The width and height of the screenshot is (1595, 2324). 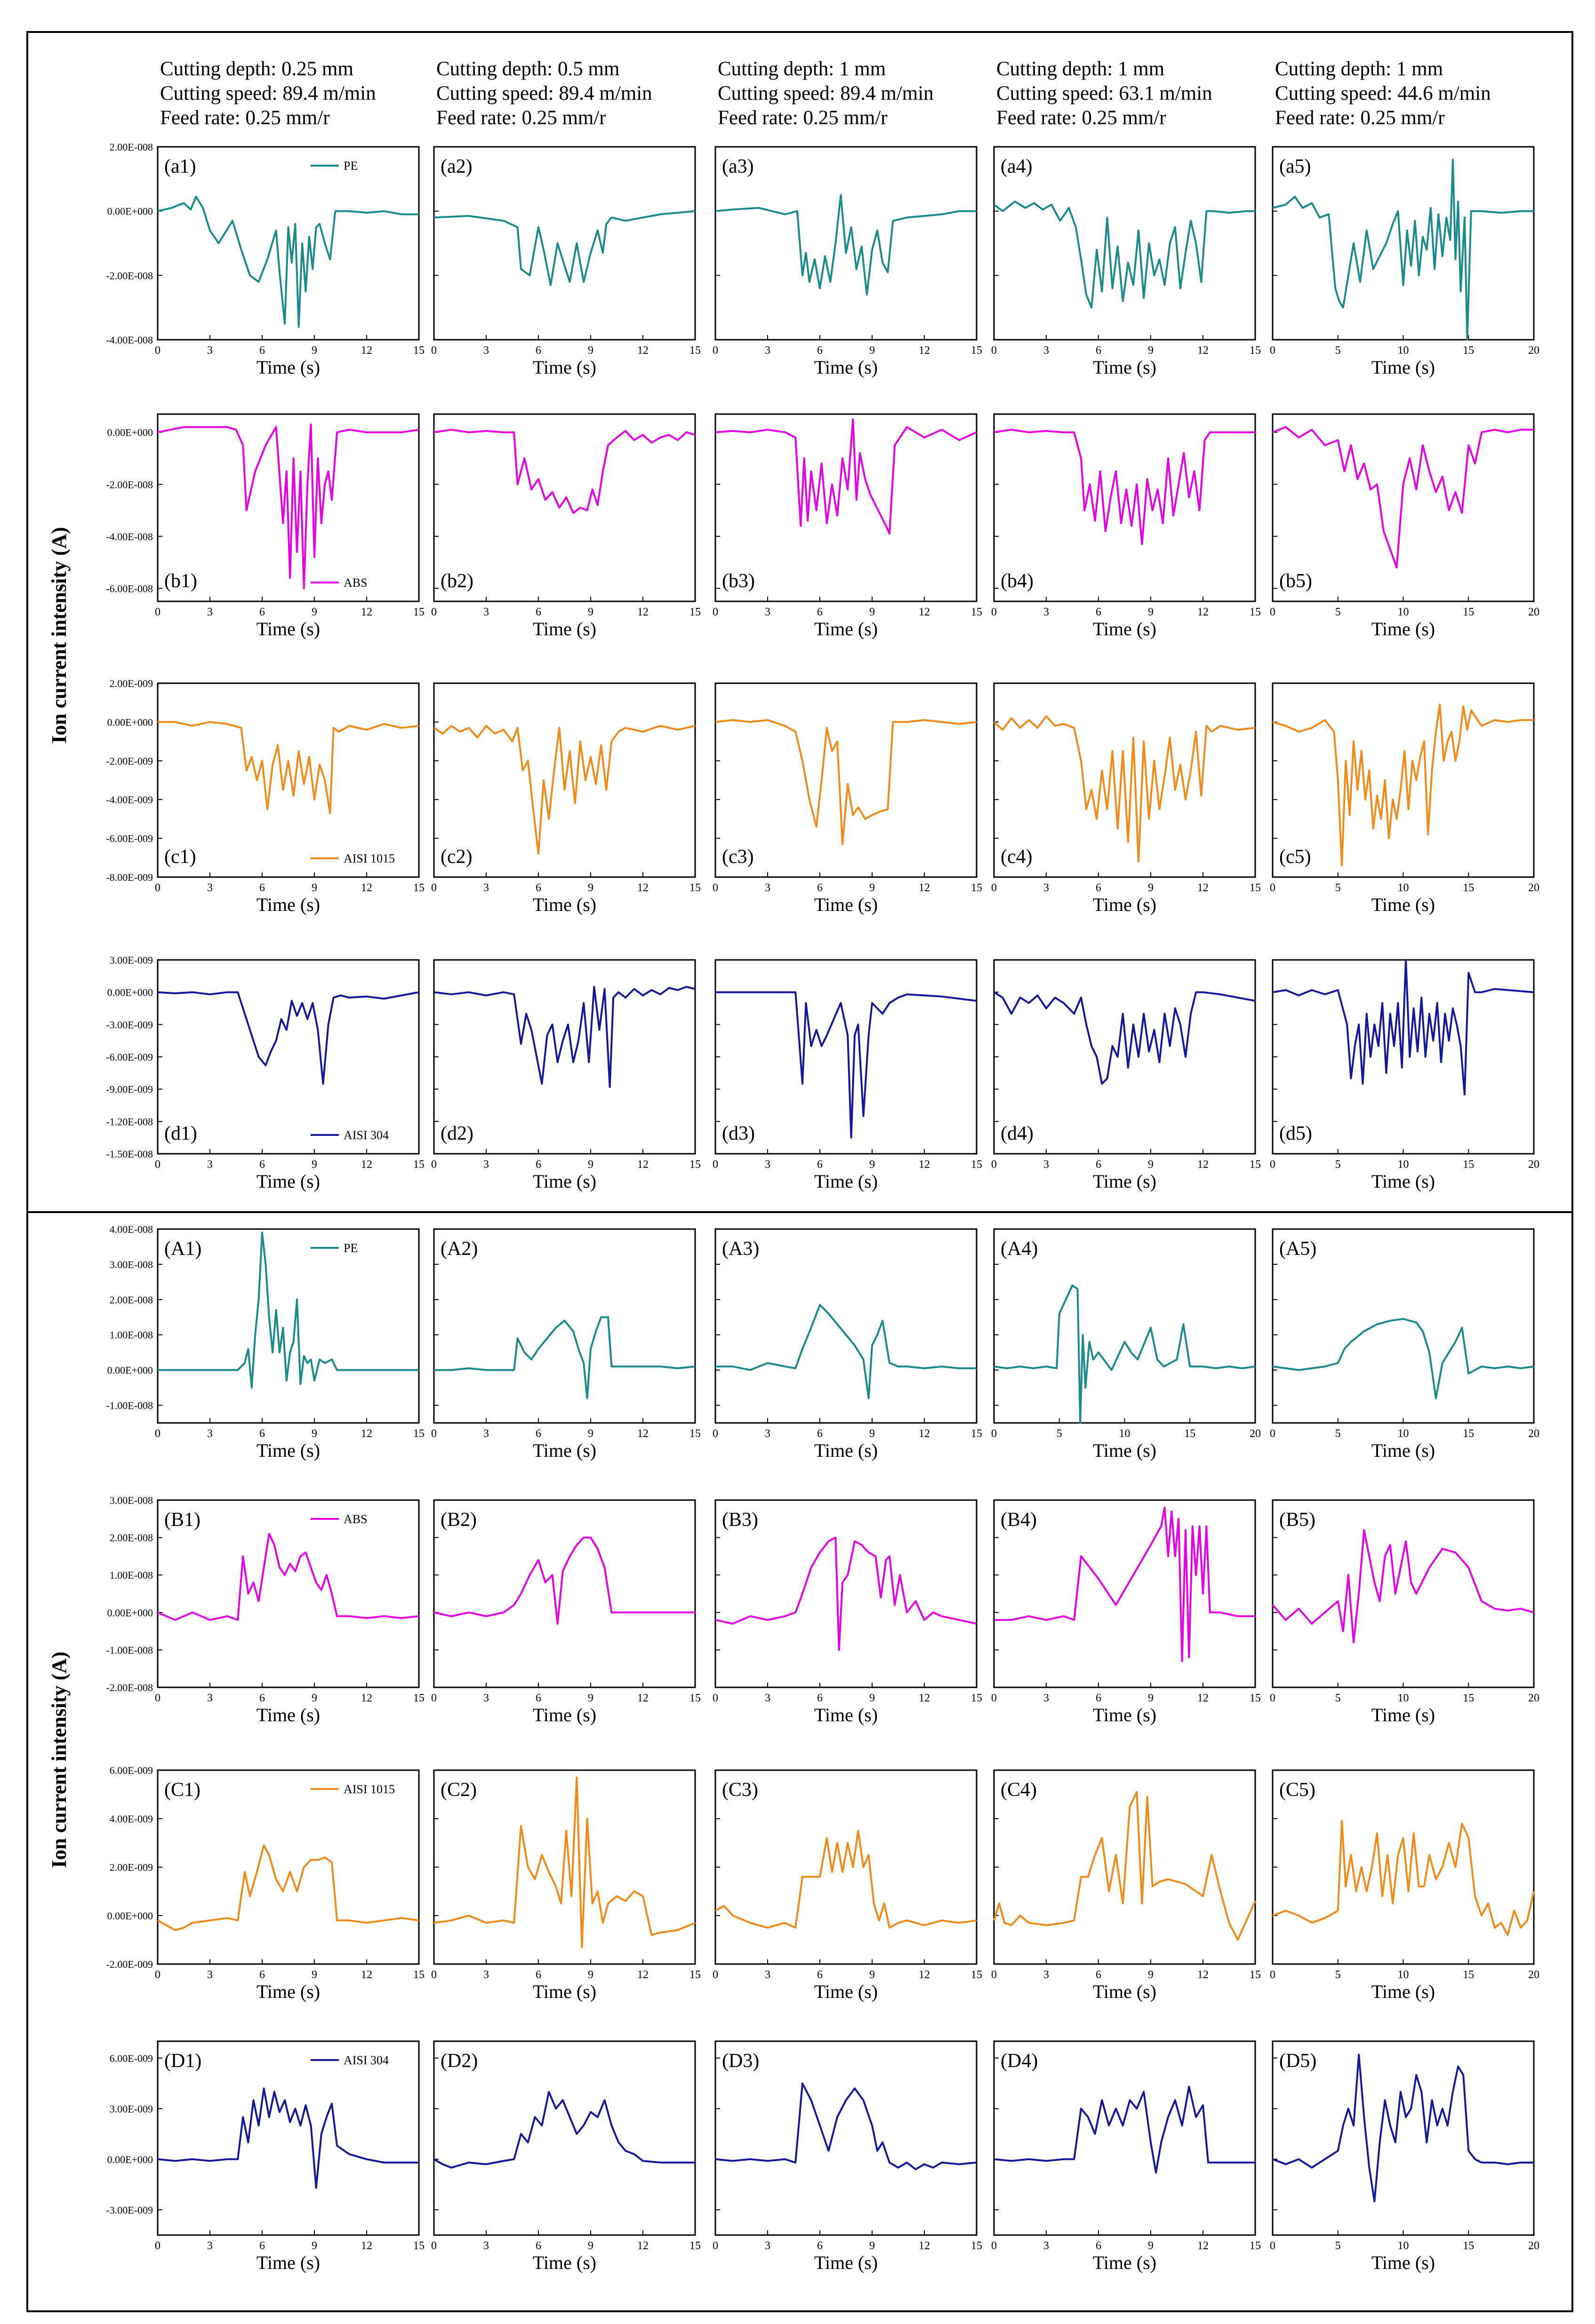 I want to click on panel-a3: 0 3 6 9 12 15 (a3) Time (s), so click(x=847, y=262).